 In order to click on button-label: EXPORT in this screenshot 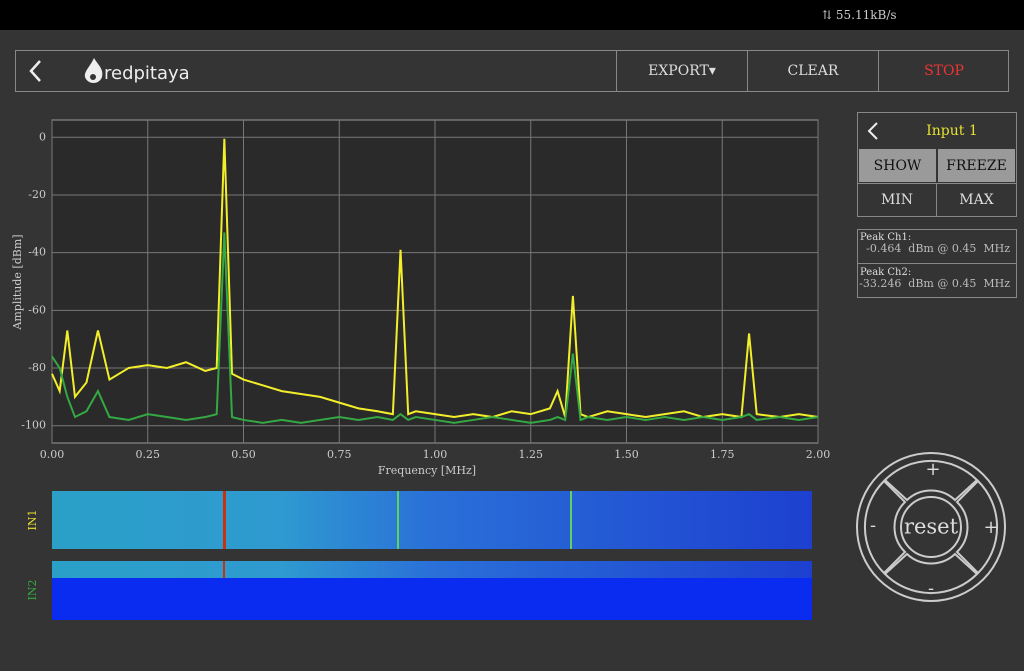, I will do `click(678, 71)`.